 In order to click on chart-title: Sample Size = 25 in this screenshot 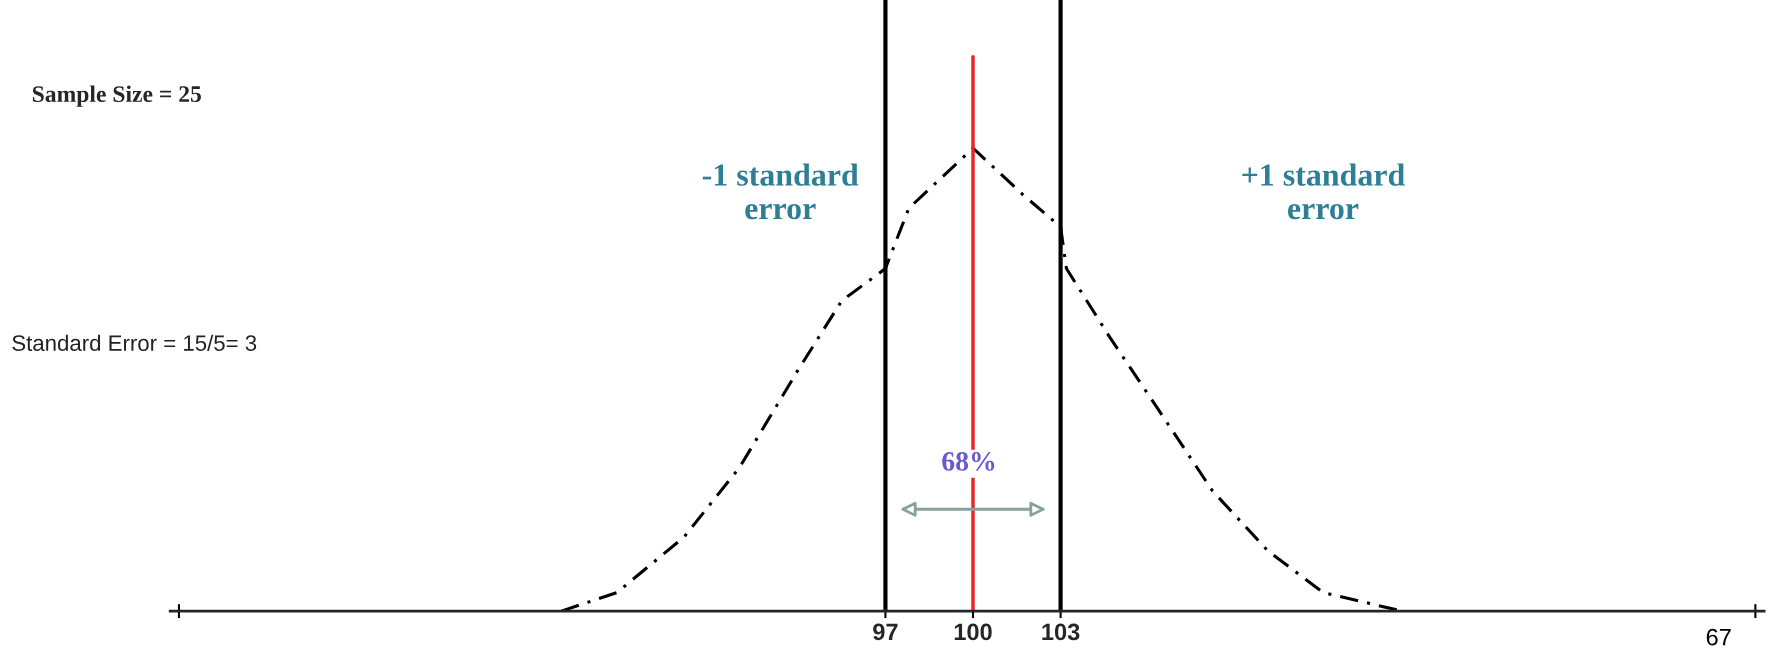, I will do `click(116, 96)`.